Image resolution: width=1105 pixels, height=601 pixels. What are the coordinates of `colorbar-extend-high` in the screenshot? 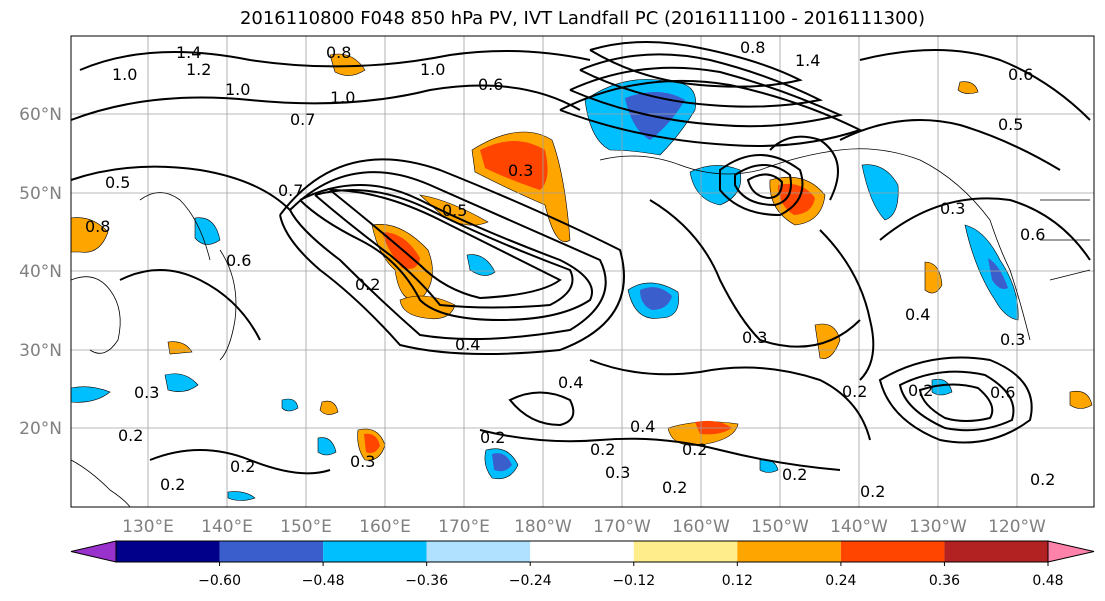 It's located at (1071, 551).